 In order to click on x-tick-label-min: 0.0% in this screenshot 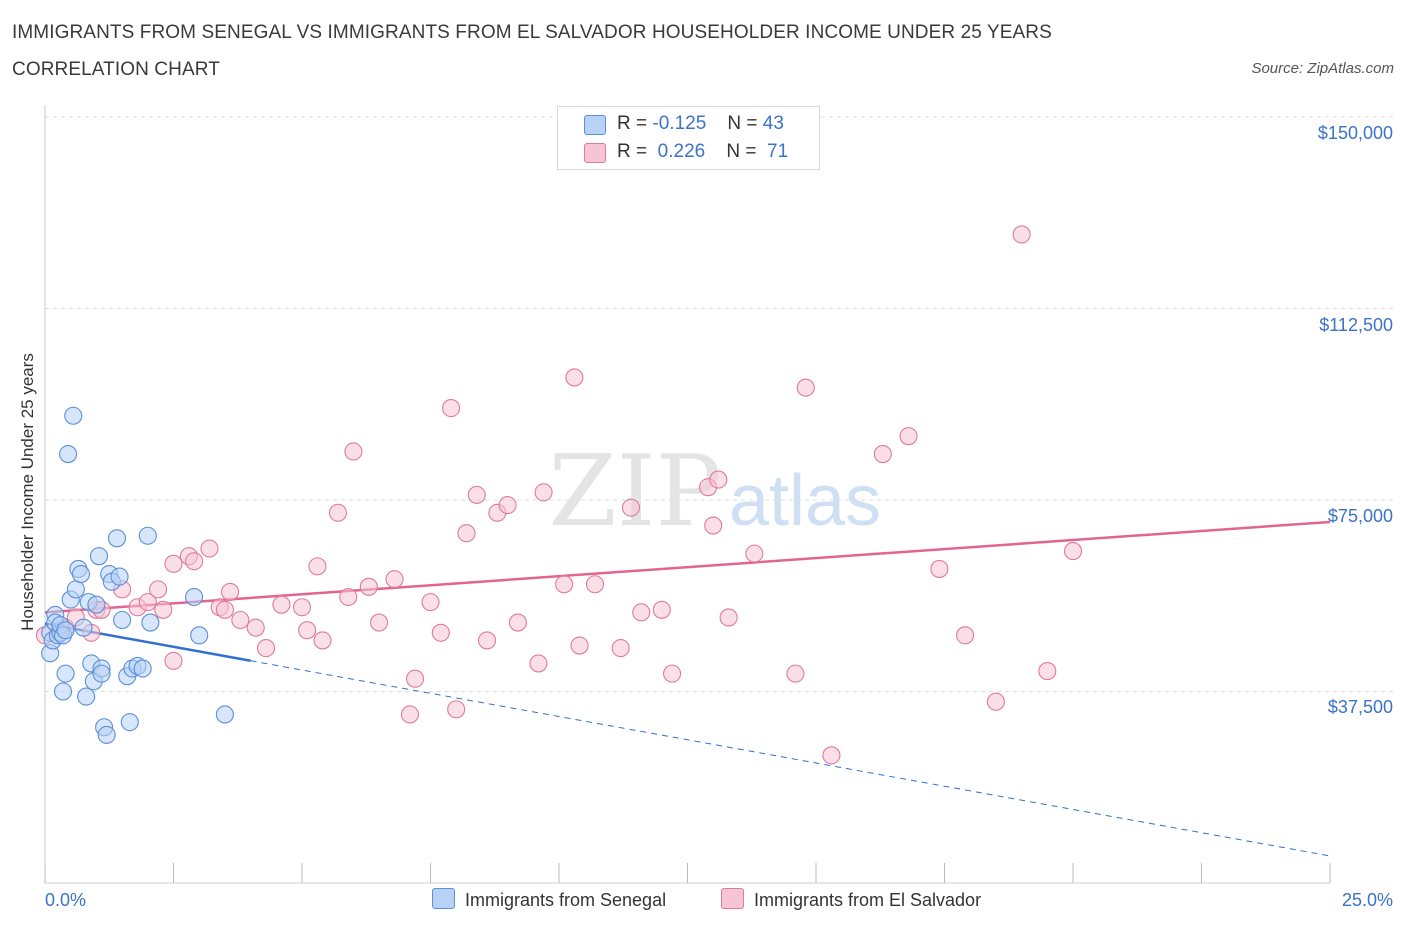, I will do `click(66, 900)`.